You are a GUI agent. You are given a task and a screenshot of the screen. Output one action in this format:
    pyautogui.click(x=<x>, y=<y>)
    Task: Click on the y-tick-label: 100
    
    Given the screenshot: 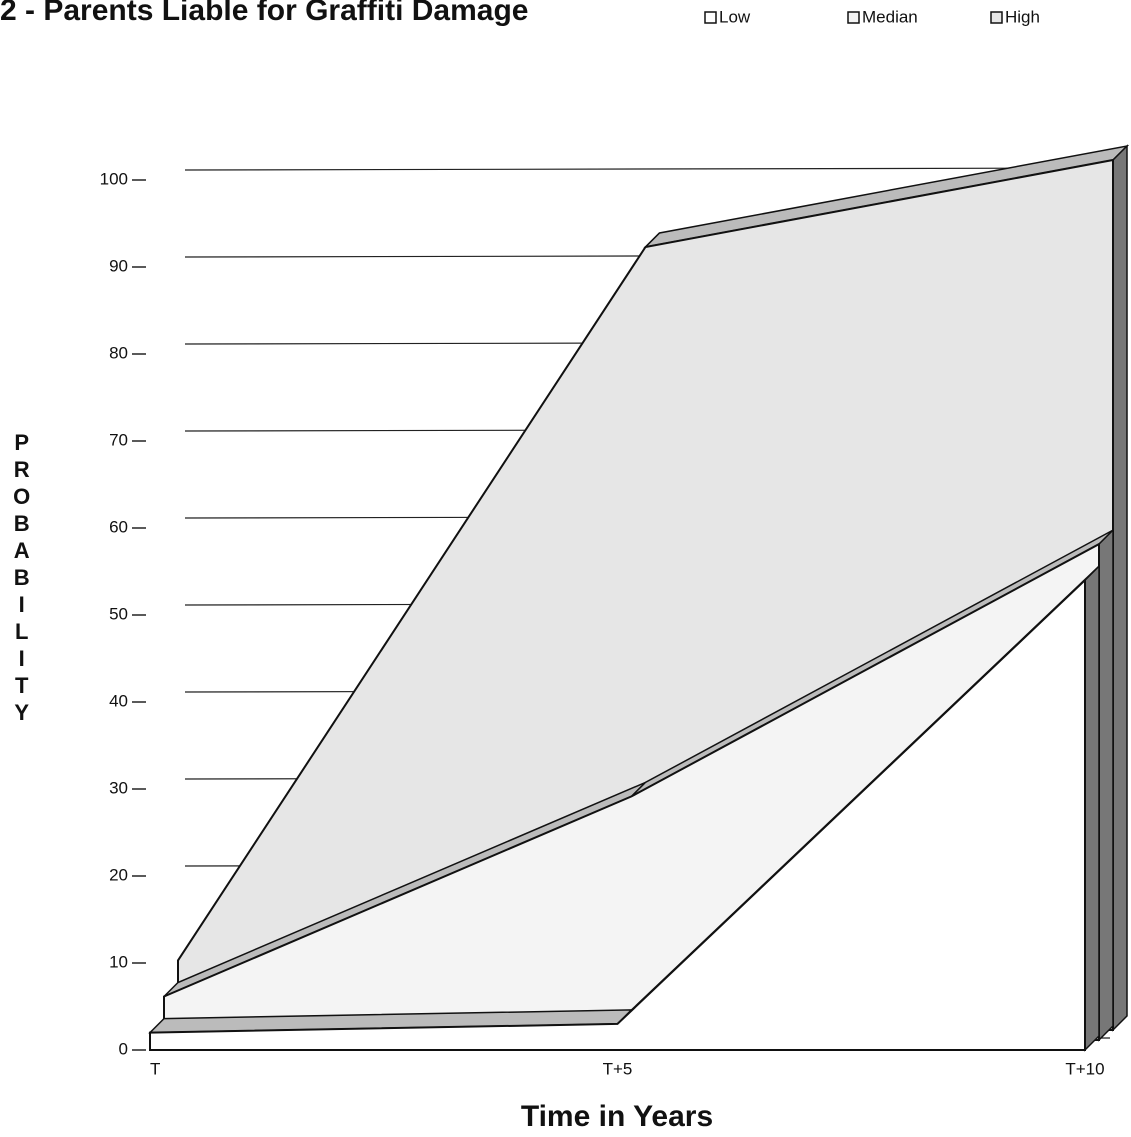 What is the action you would take?
    pyautogui.click(x=114, y=178)
    